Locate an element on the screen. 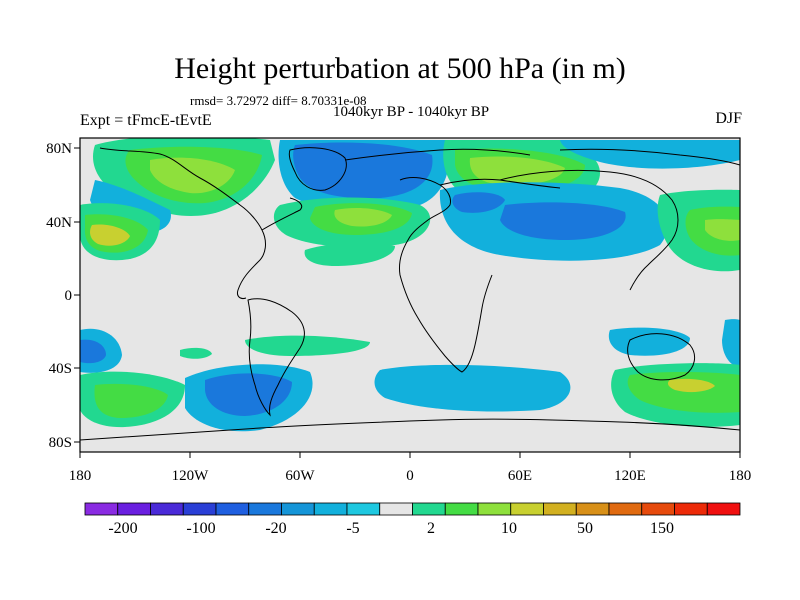 Image resolution: width=800 pixels, height=600 pixels. field-asia-negative-inner is located at coordinates (563, 221).